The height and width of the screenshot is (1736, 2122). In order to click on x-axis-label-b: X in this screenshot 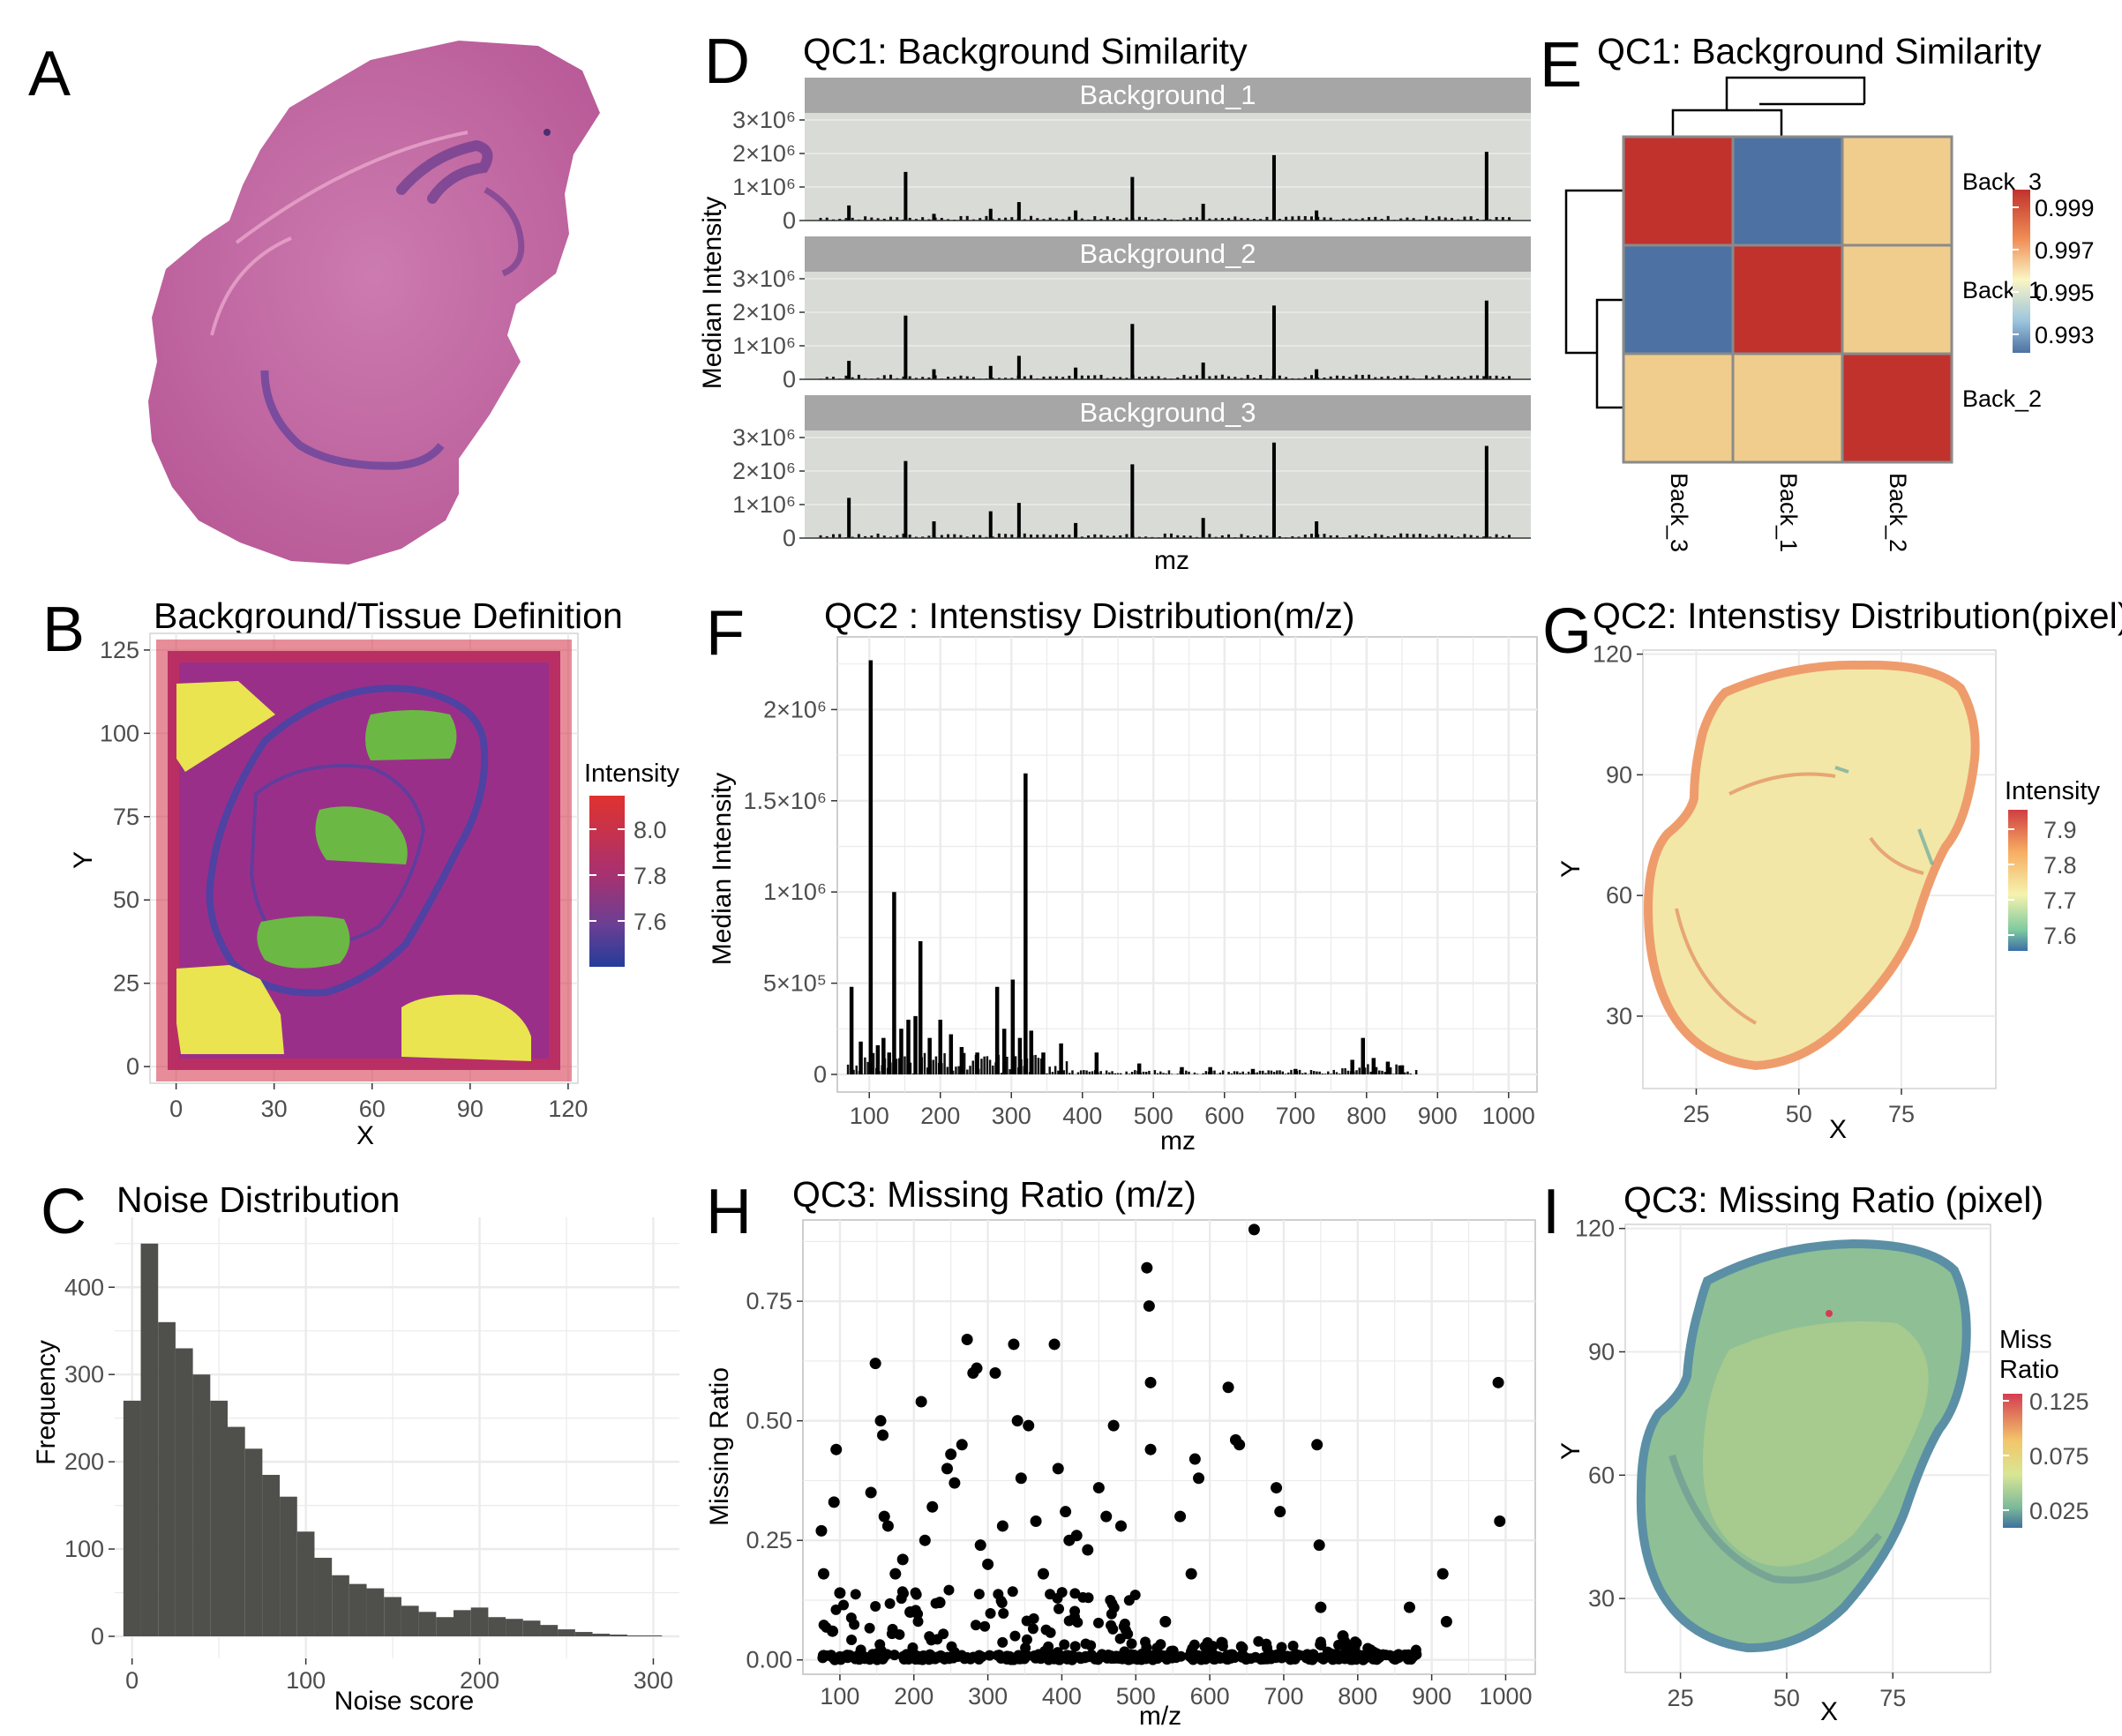, I will do `click(365, 1135)`.